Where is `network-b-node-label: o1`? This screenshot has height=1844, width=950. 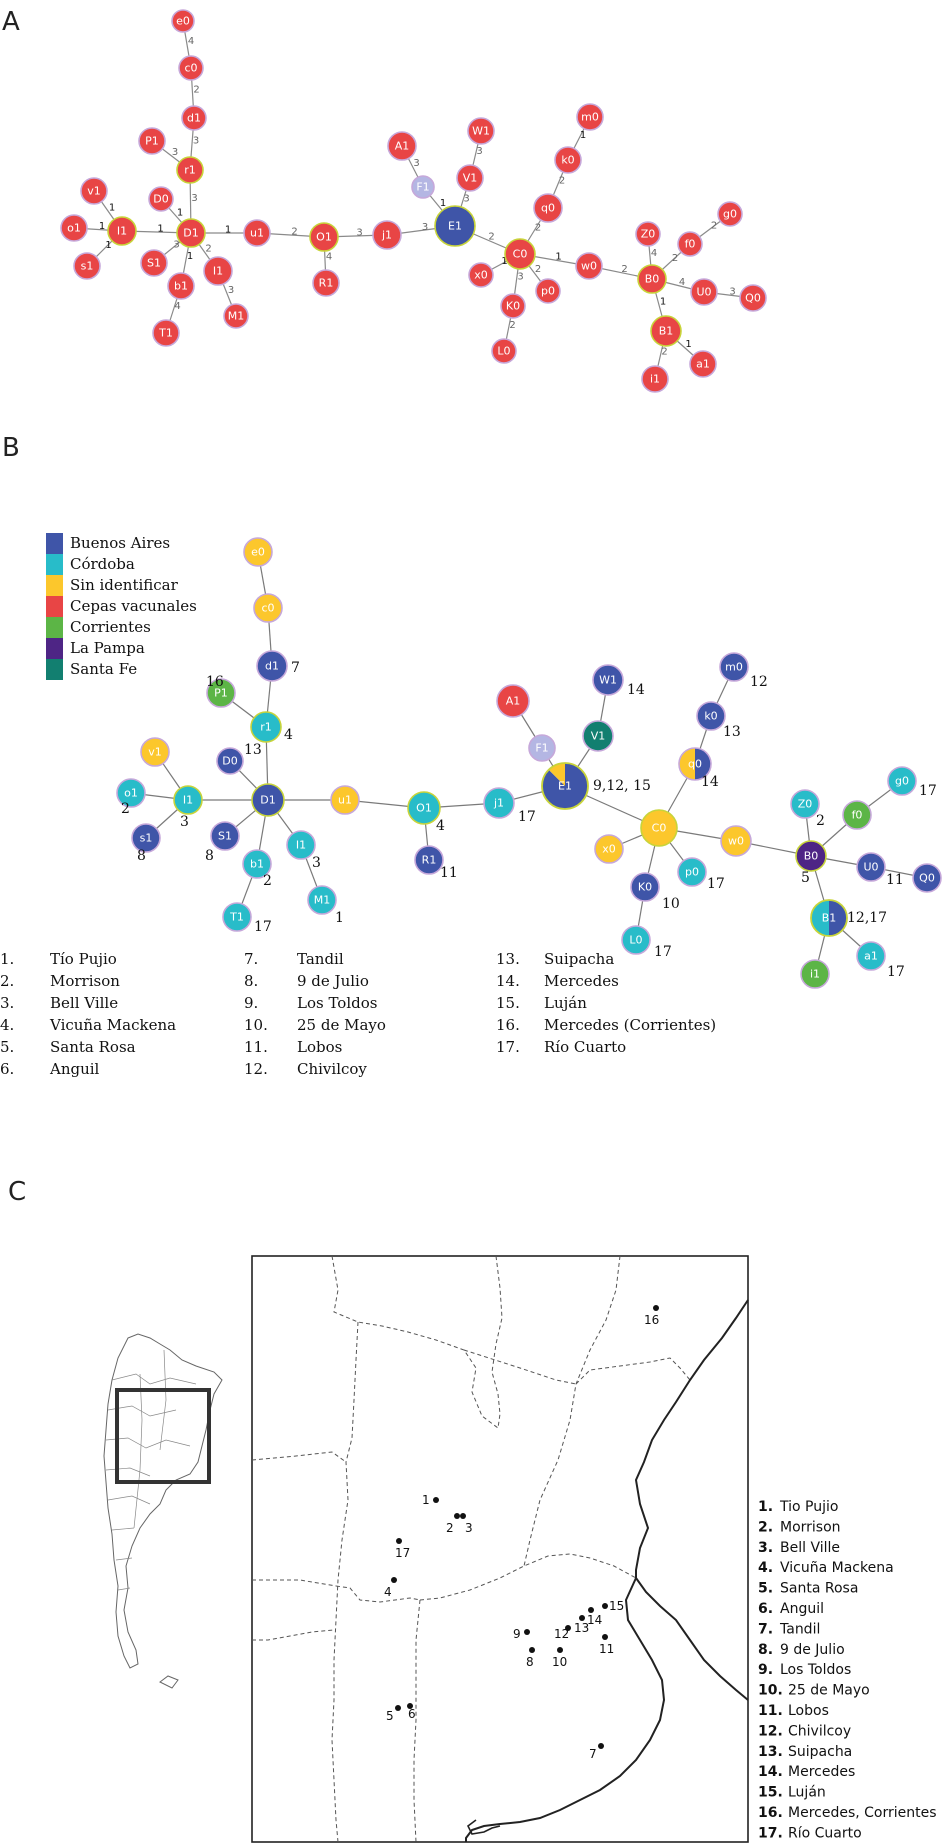
network-b-node-label: o1 is located at coordinates (131, 793).